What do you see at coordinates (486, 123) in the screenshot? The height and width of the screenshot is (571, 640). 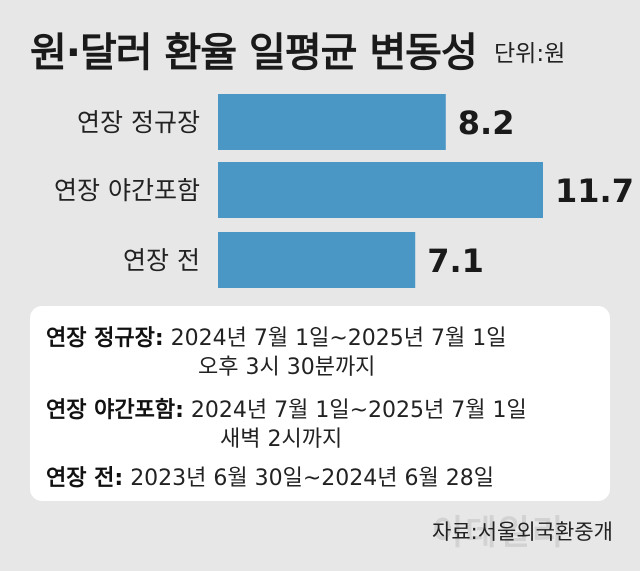 I see `value-label: 8.2` at bounding box center [486, 123].